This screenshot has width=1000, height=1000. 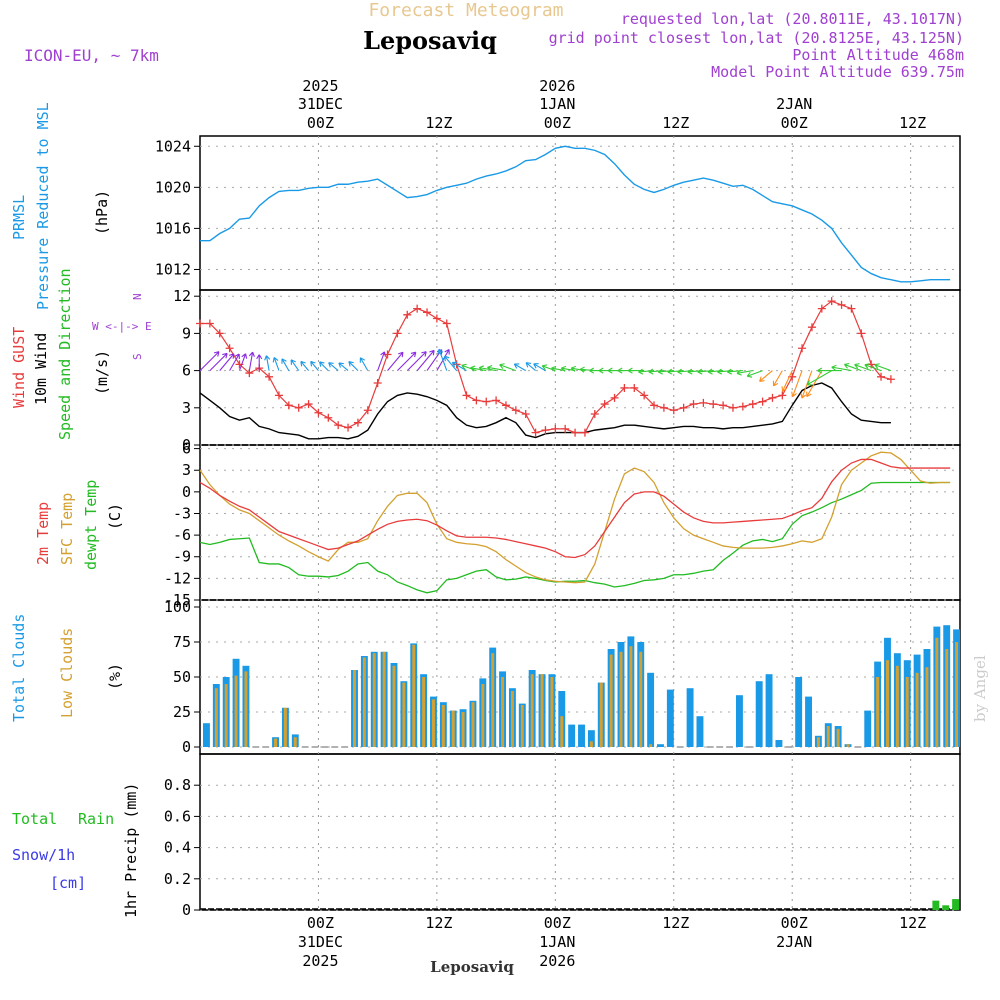 What do you see at coordinates (182, 513) in the screenshot?
I see `temp-ytick-label: -3` at bounding box center [182, 513].